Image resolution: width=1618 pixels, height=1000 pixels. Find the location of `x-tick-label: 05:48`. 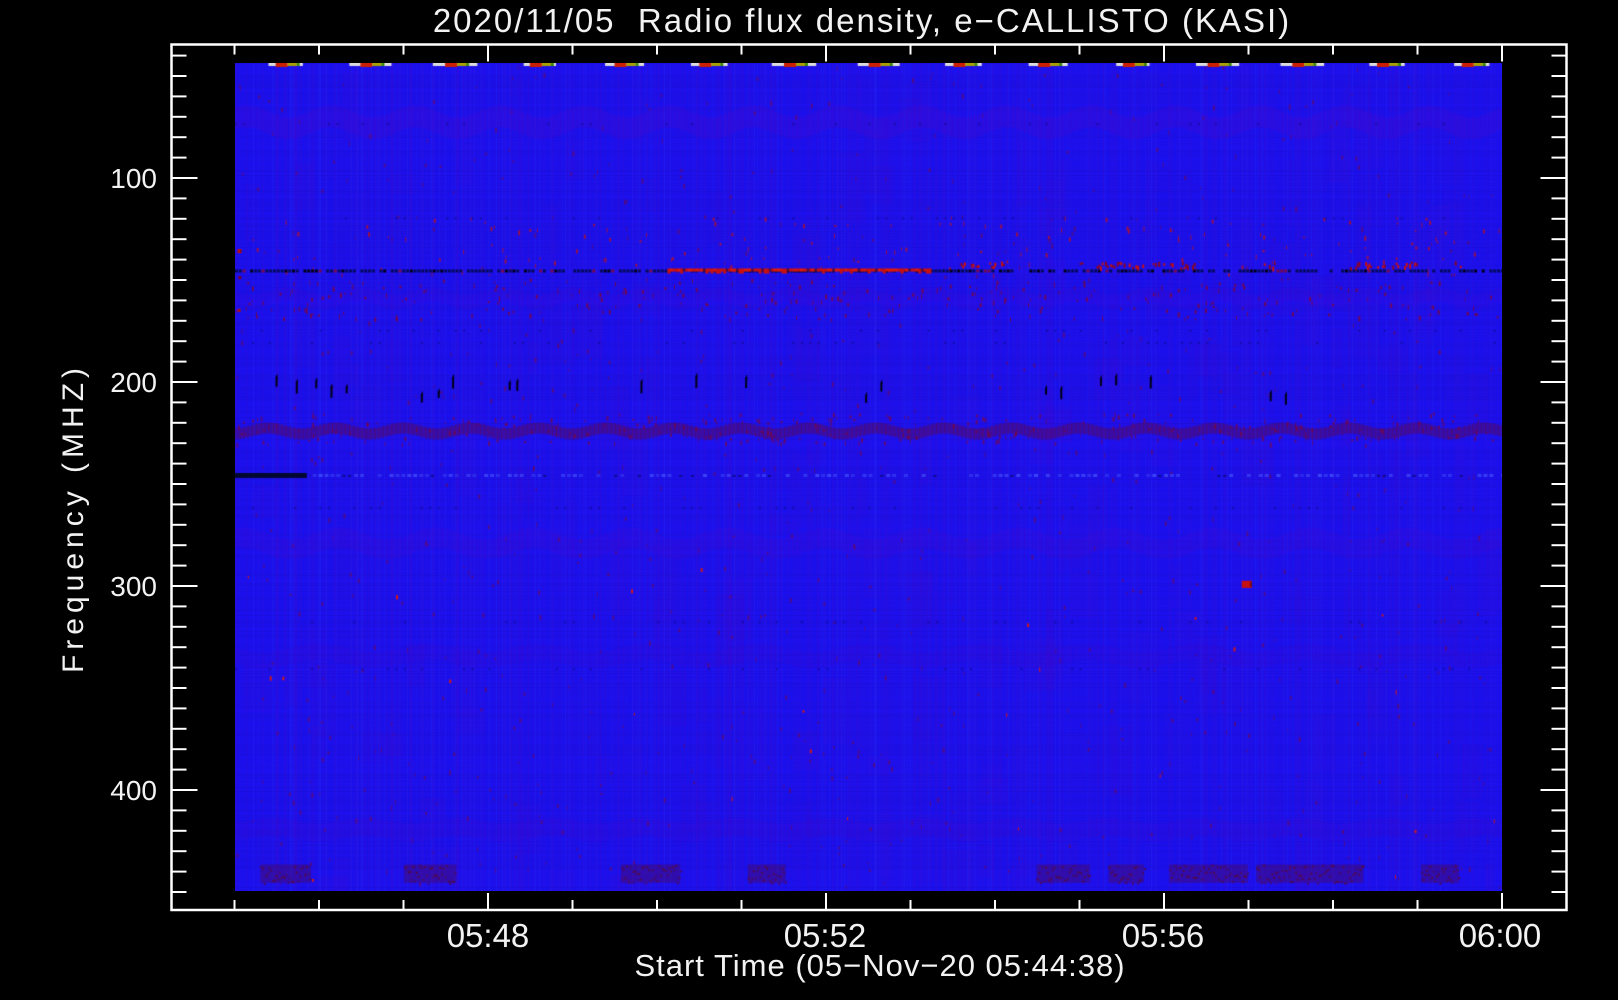

x-tick-label: 05:48 is located at coordinates (488, 935).